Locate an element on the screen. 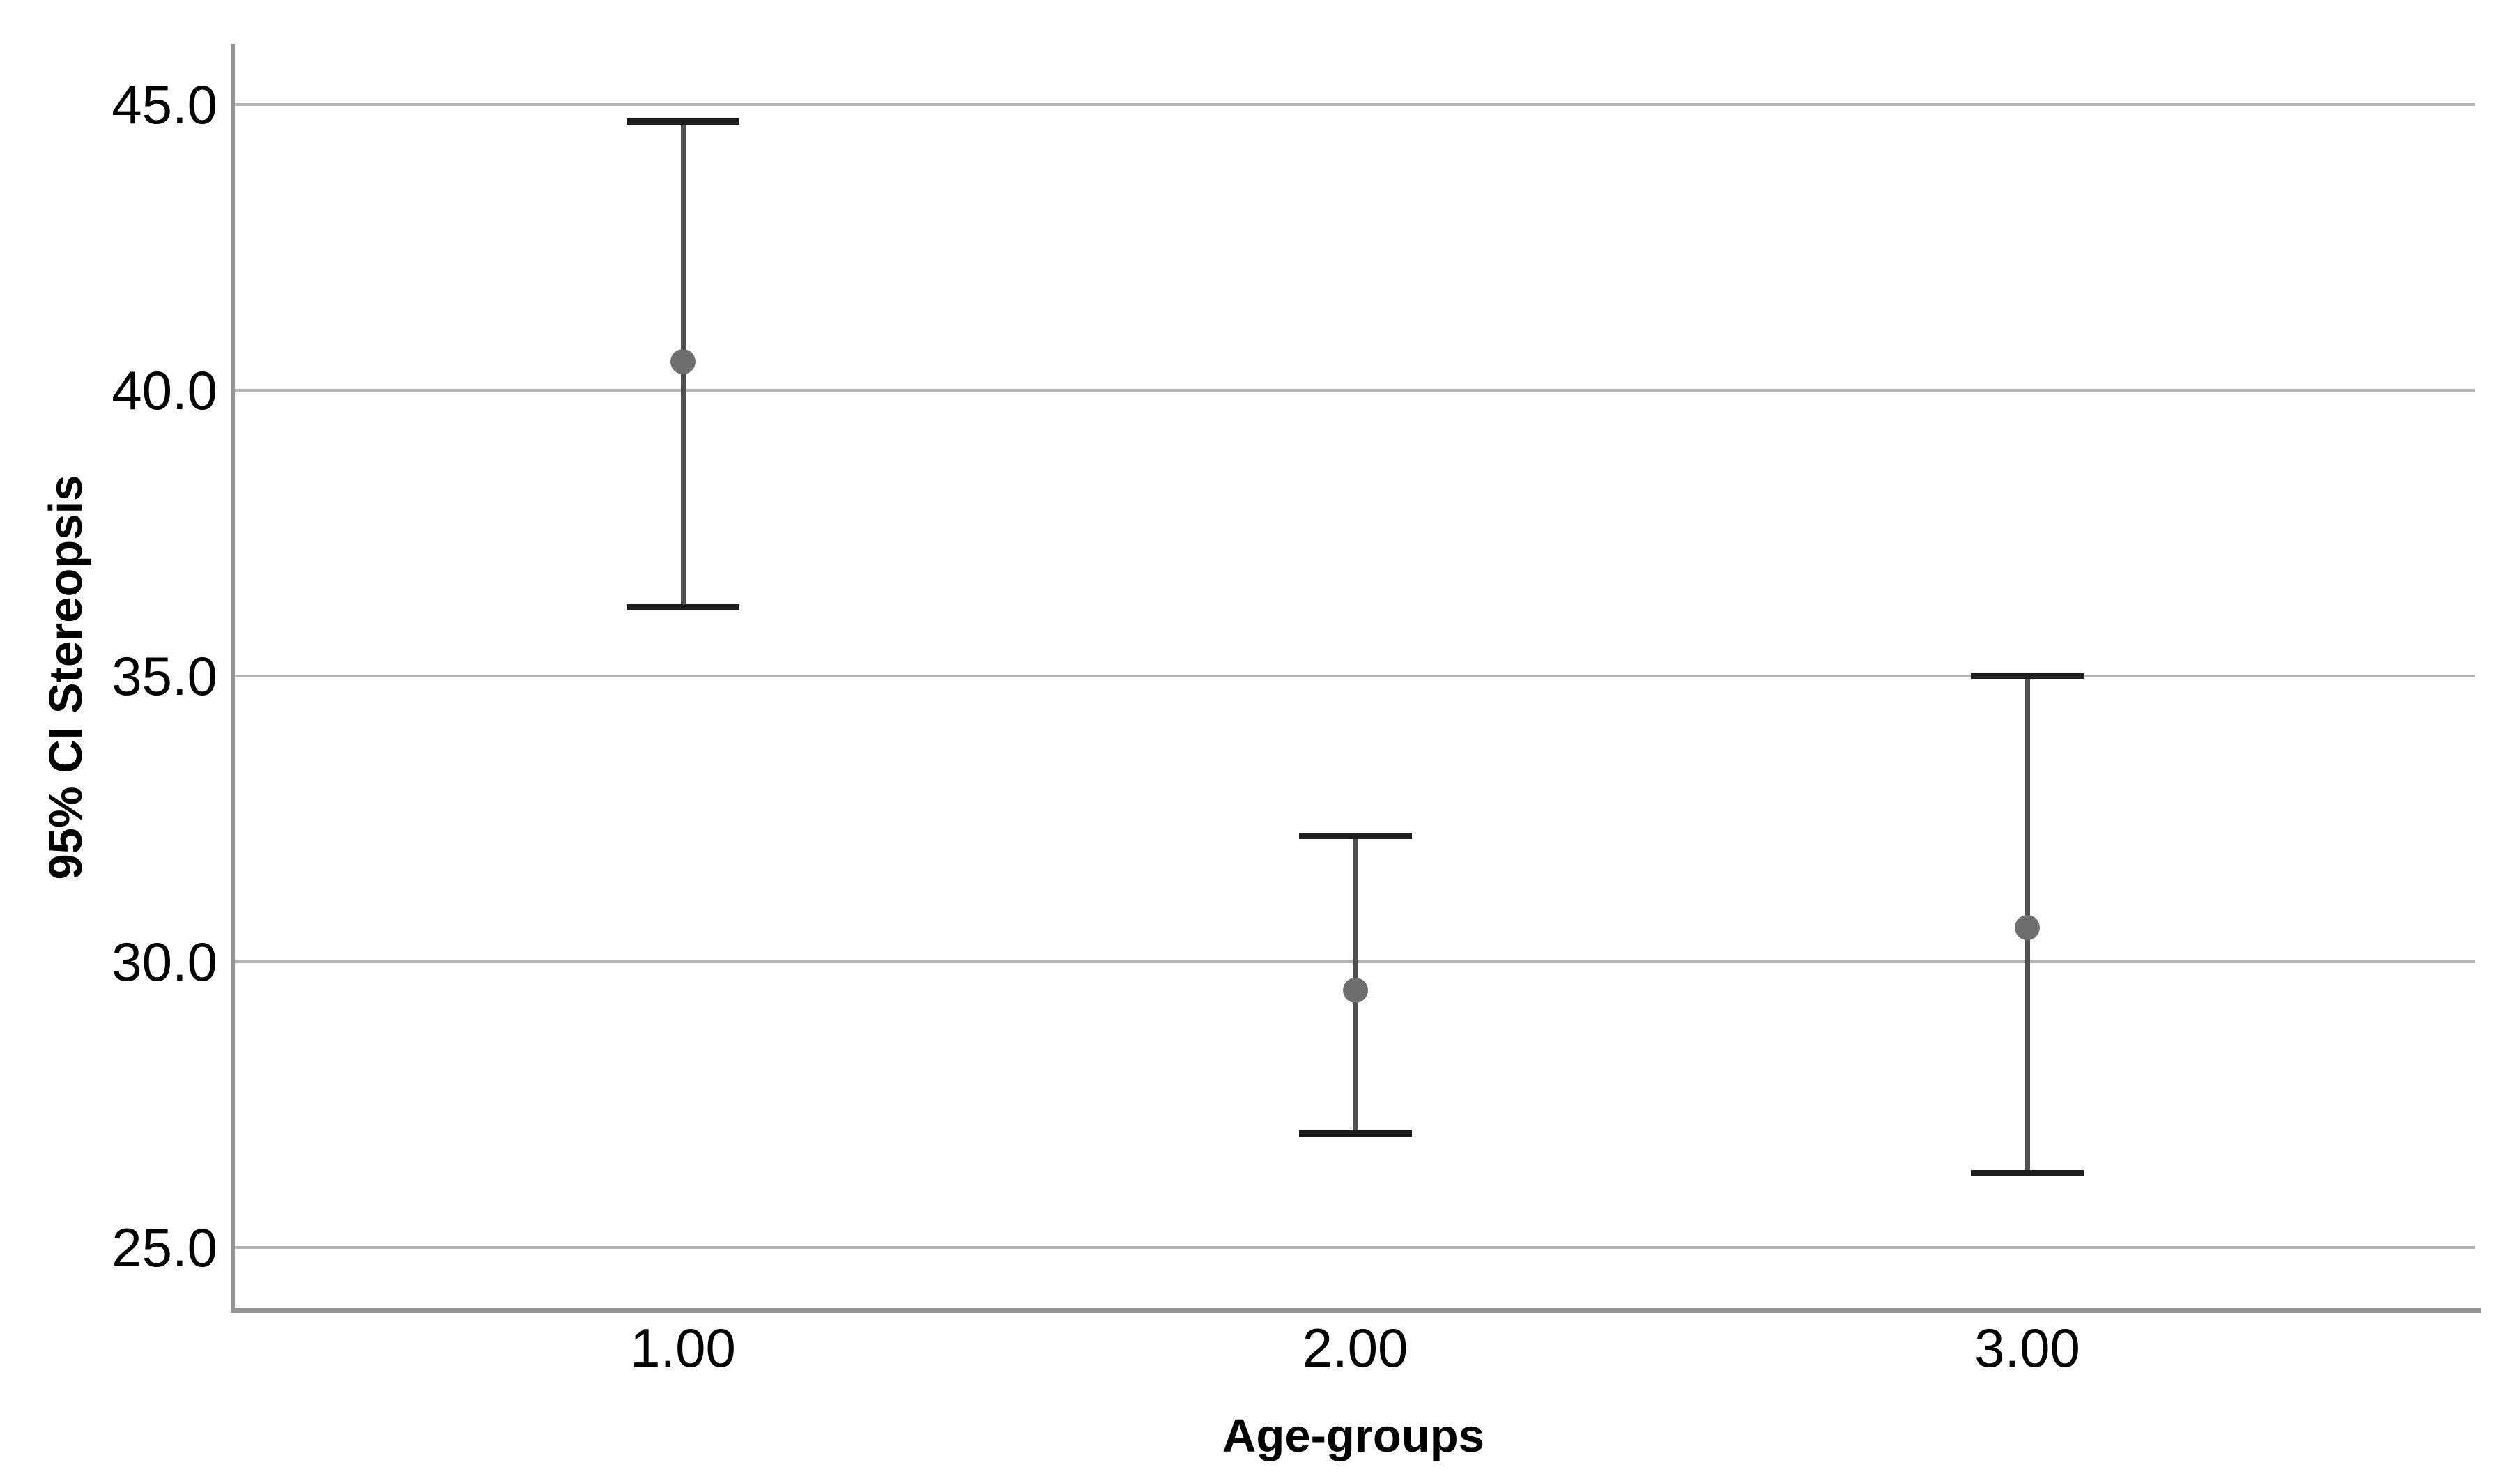  y-axis-line is located at coordinates (233, 678).